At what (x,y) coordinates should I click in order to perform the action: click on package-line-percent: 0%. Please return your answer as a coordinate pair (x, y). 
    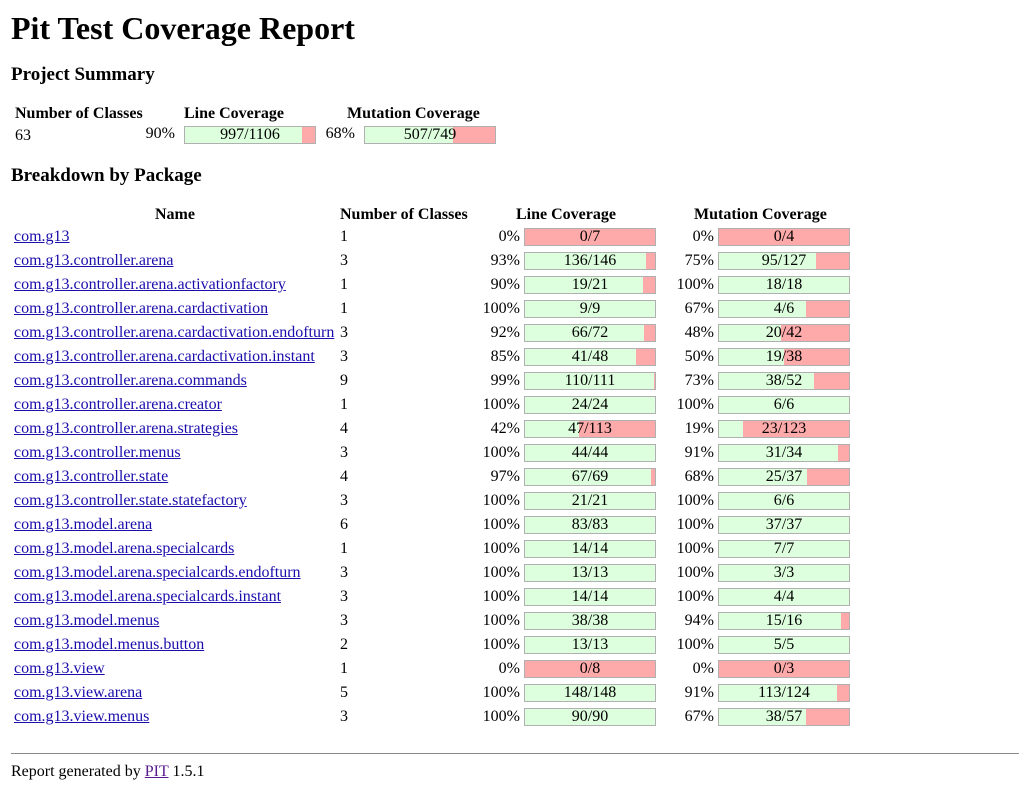
    Looking at the image, I should click on (509, 668).